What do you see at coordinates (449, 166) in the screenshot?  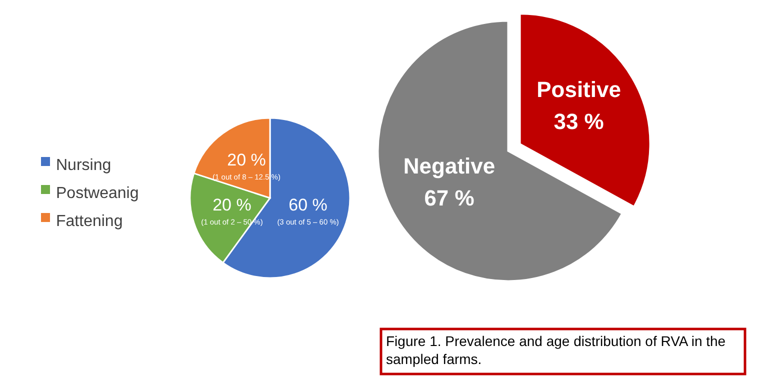 I see `slice-label: Negative` at bounding box center [449, 166].